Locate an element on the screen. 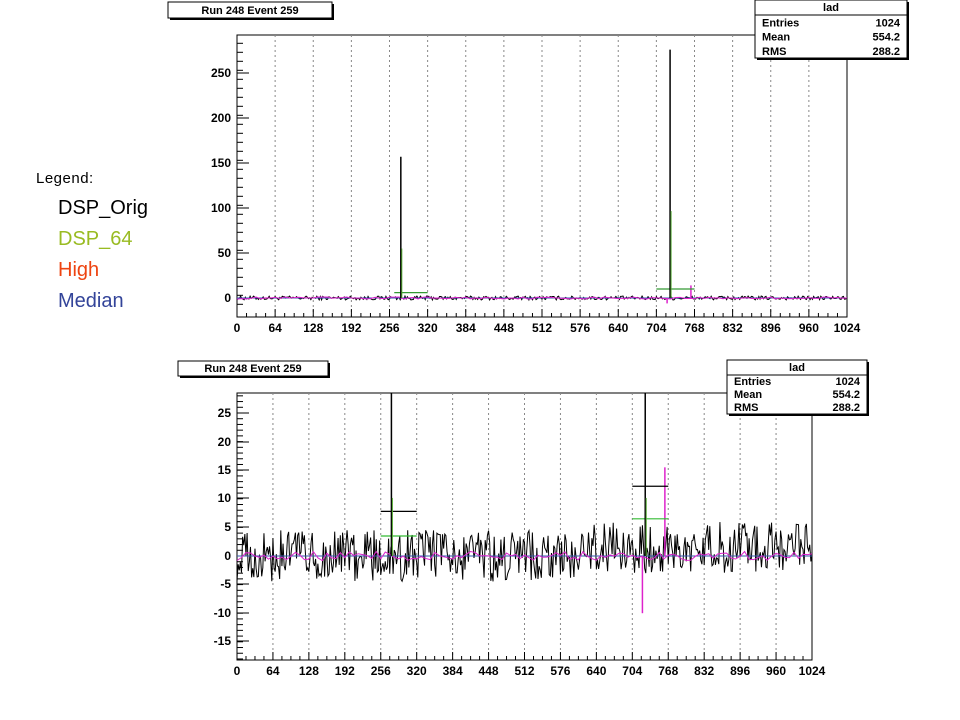 The height and width of the screenshot is (720, 960). legend-title: Legend: is located at coordinates (65, 178).